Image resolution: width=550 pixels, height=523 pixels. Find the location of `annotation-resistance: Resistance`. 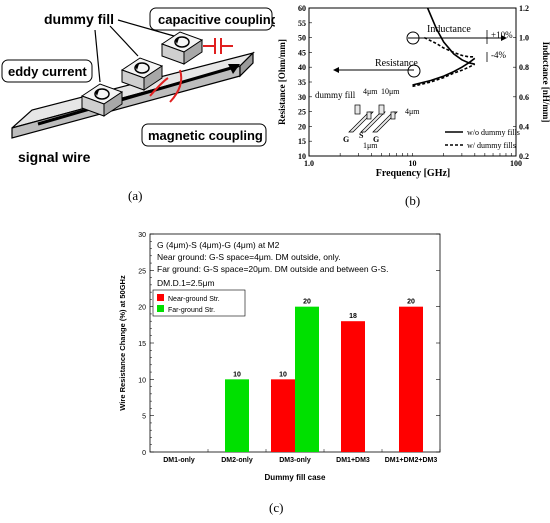

annotation-resistance: Resistance is located at coordinates (396, 63).